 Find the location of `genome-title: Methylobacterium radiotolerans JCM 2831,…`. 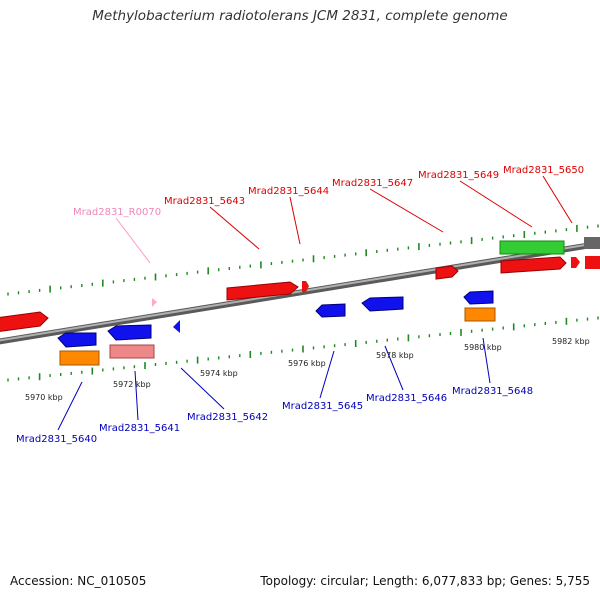

genome-title: Methylobacterium radiotolerans JCM 2831,… is located at coordinates (300, 16).